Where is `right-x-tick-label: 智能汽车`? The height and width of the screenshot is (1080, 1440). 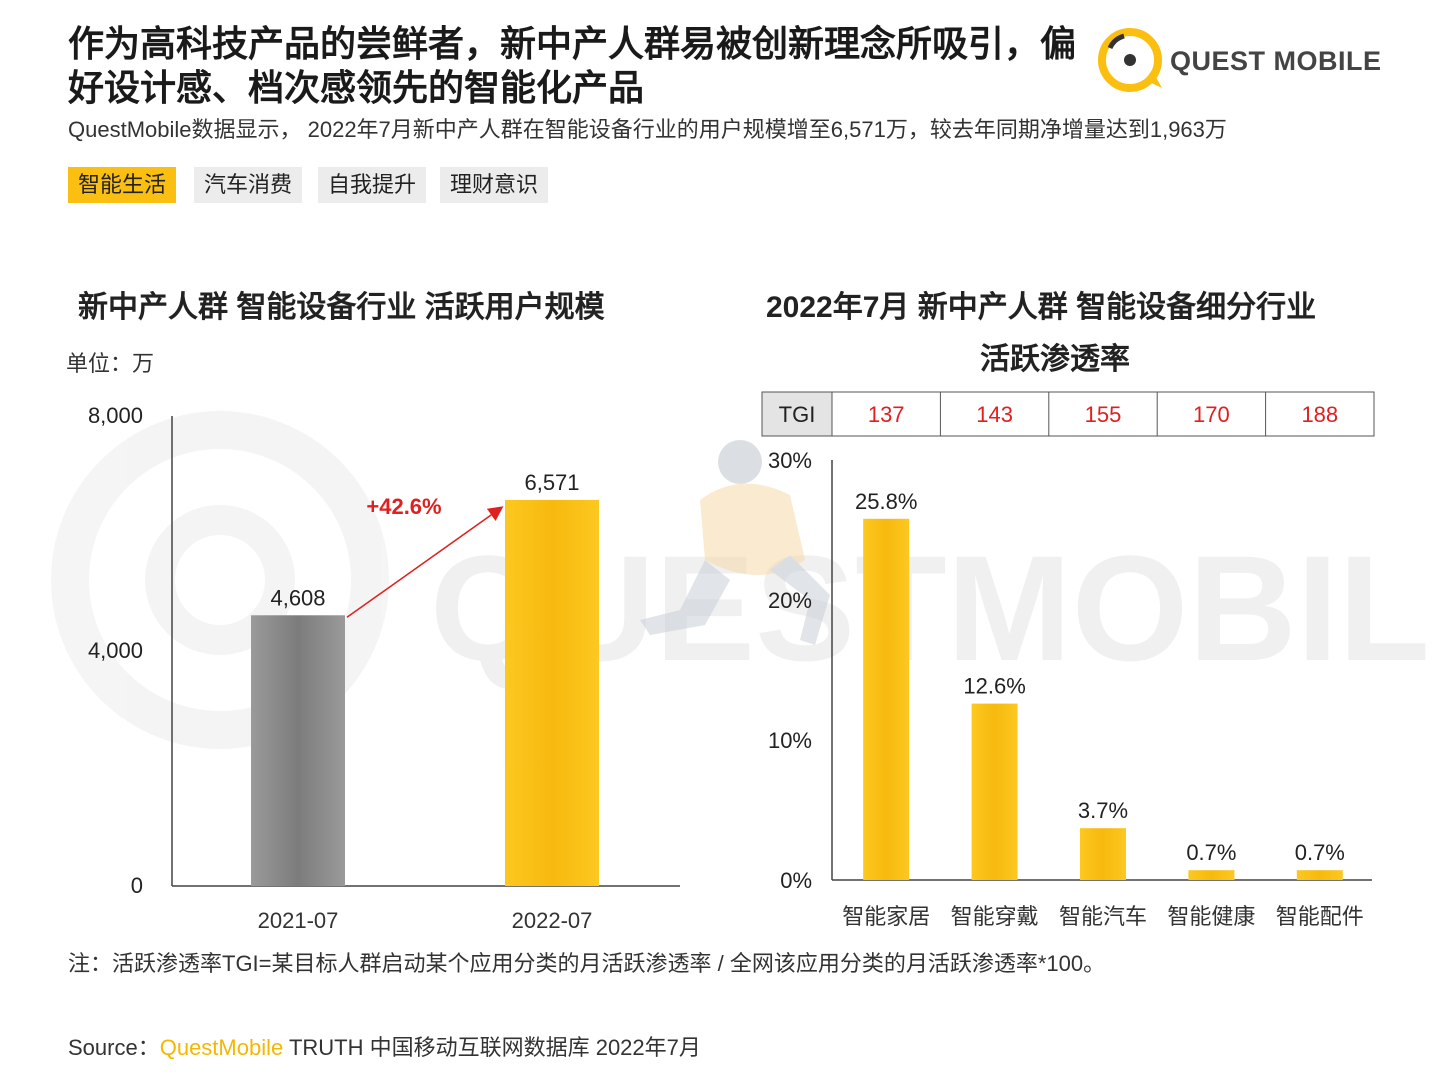
right-x-tick-label: 智能汽车 is located at coordinates (1103, 916).